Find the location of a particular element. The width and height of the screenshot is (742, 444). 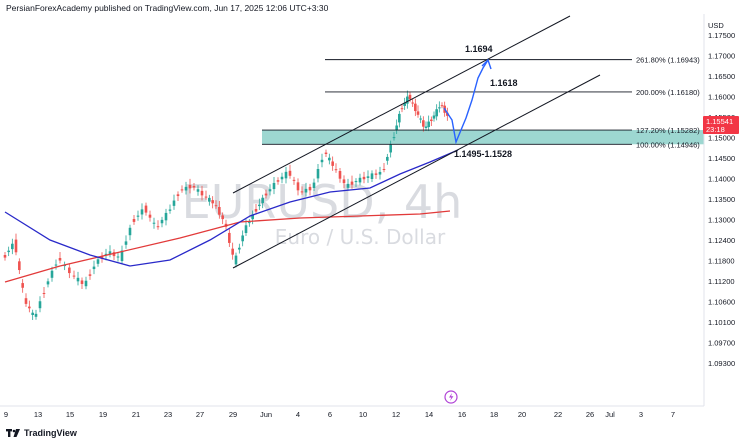

fib-level-label: 100.00% (1.14946) is located at coordinates (668, 144).